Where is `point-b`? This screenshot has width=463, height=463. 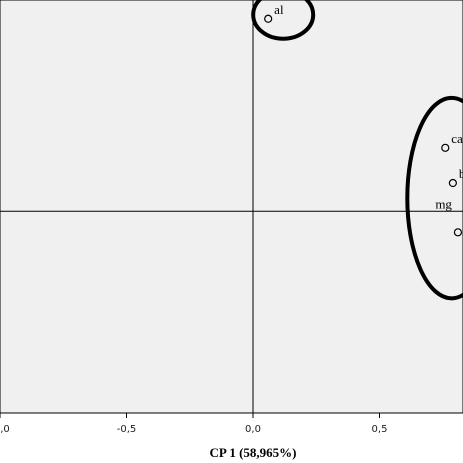
point-b is located at coordinates (452, 183).